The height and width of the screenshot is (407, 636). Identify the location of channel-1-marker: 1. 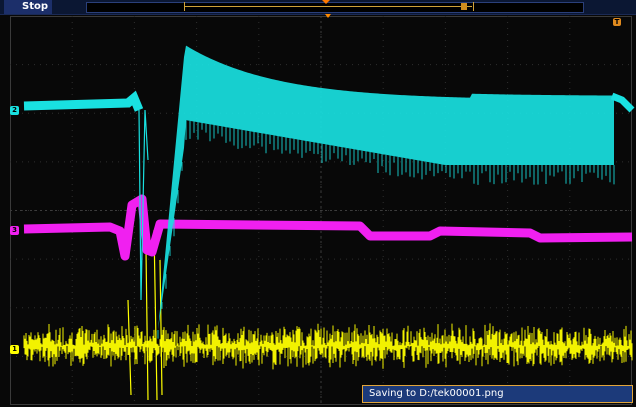
(14, 349).